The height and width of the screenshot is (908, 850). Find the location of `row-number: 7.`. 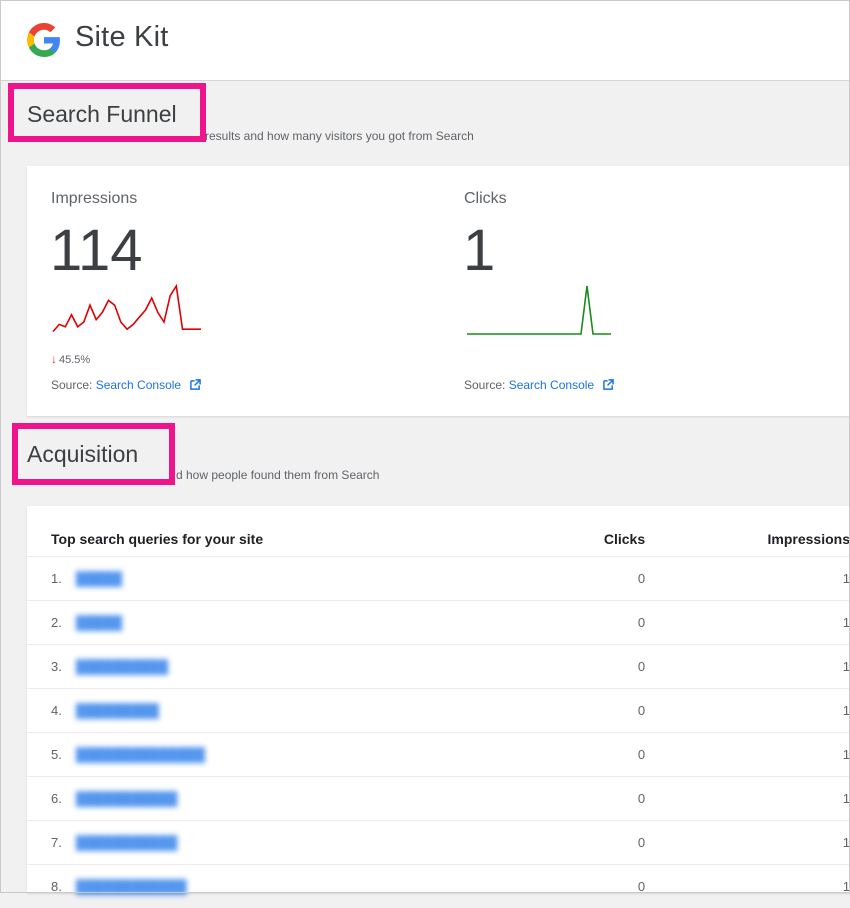

row-number: 7. is located at coordinates (63, 842).